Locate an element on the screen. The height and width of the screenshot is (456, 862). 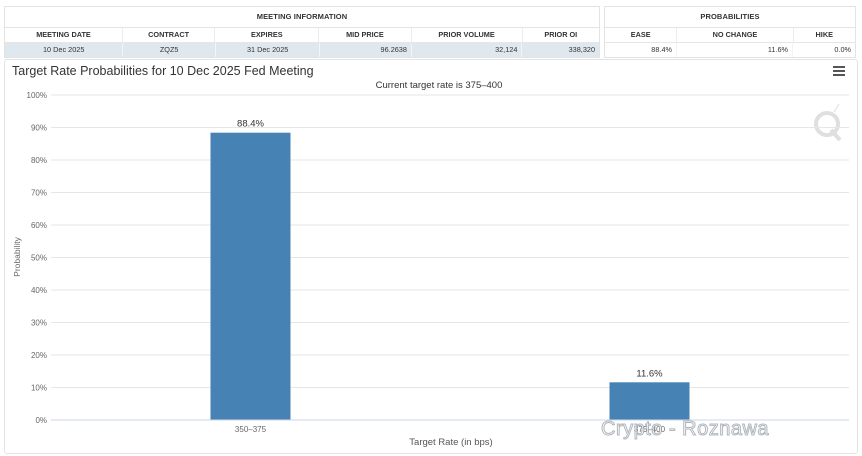
y-tick-label: 80% is located at coordinates (39, 160).